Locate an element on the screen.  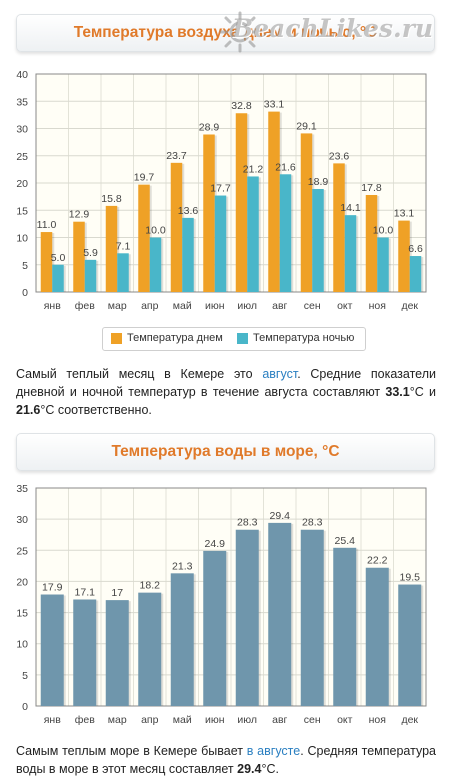
legend-label-night: Температура ночью is located at coordinates (304, 338).